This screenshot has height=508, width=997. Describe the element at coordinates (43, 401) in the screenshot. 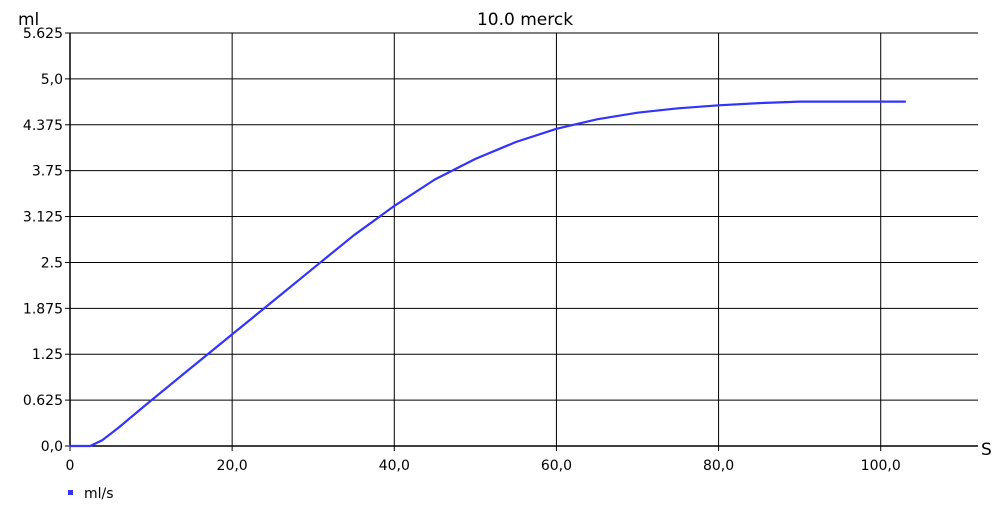

I see `y-tick-label: 0.625` at that location.